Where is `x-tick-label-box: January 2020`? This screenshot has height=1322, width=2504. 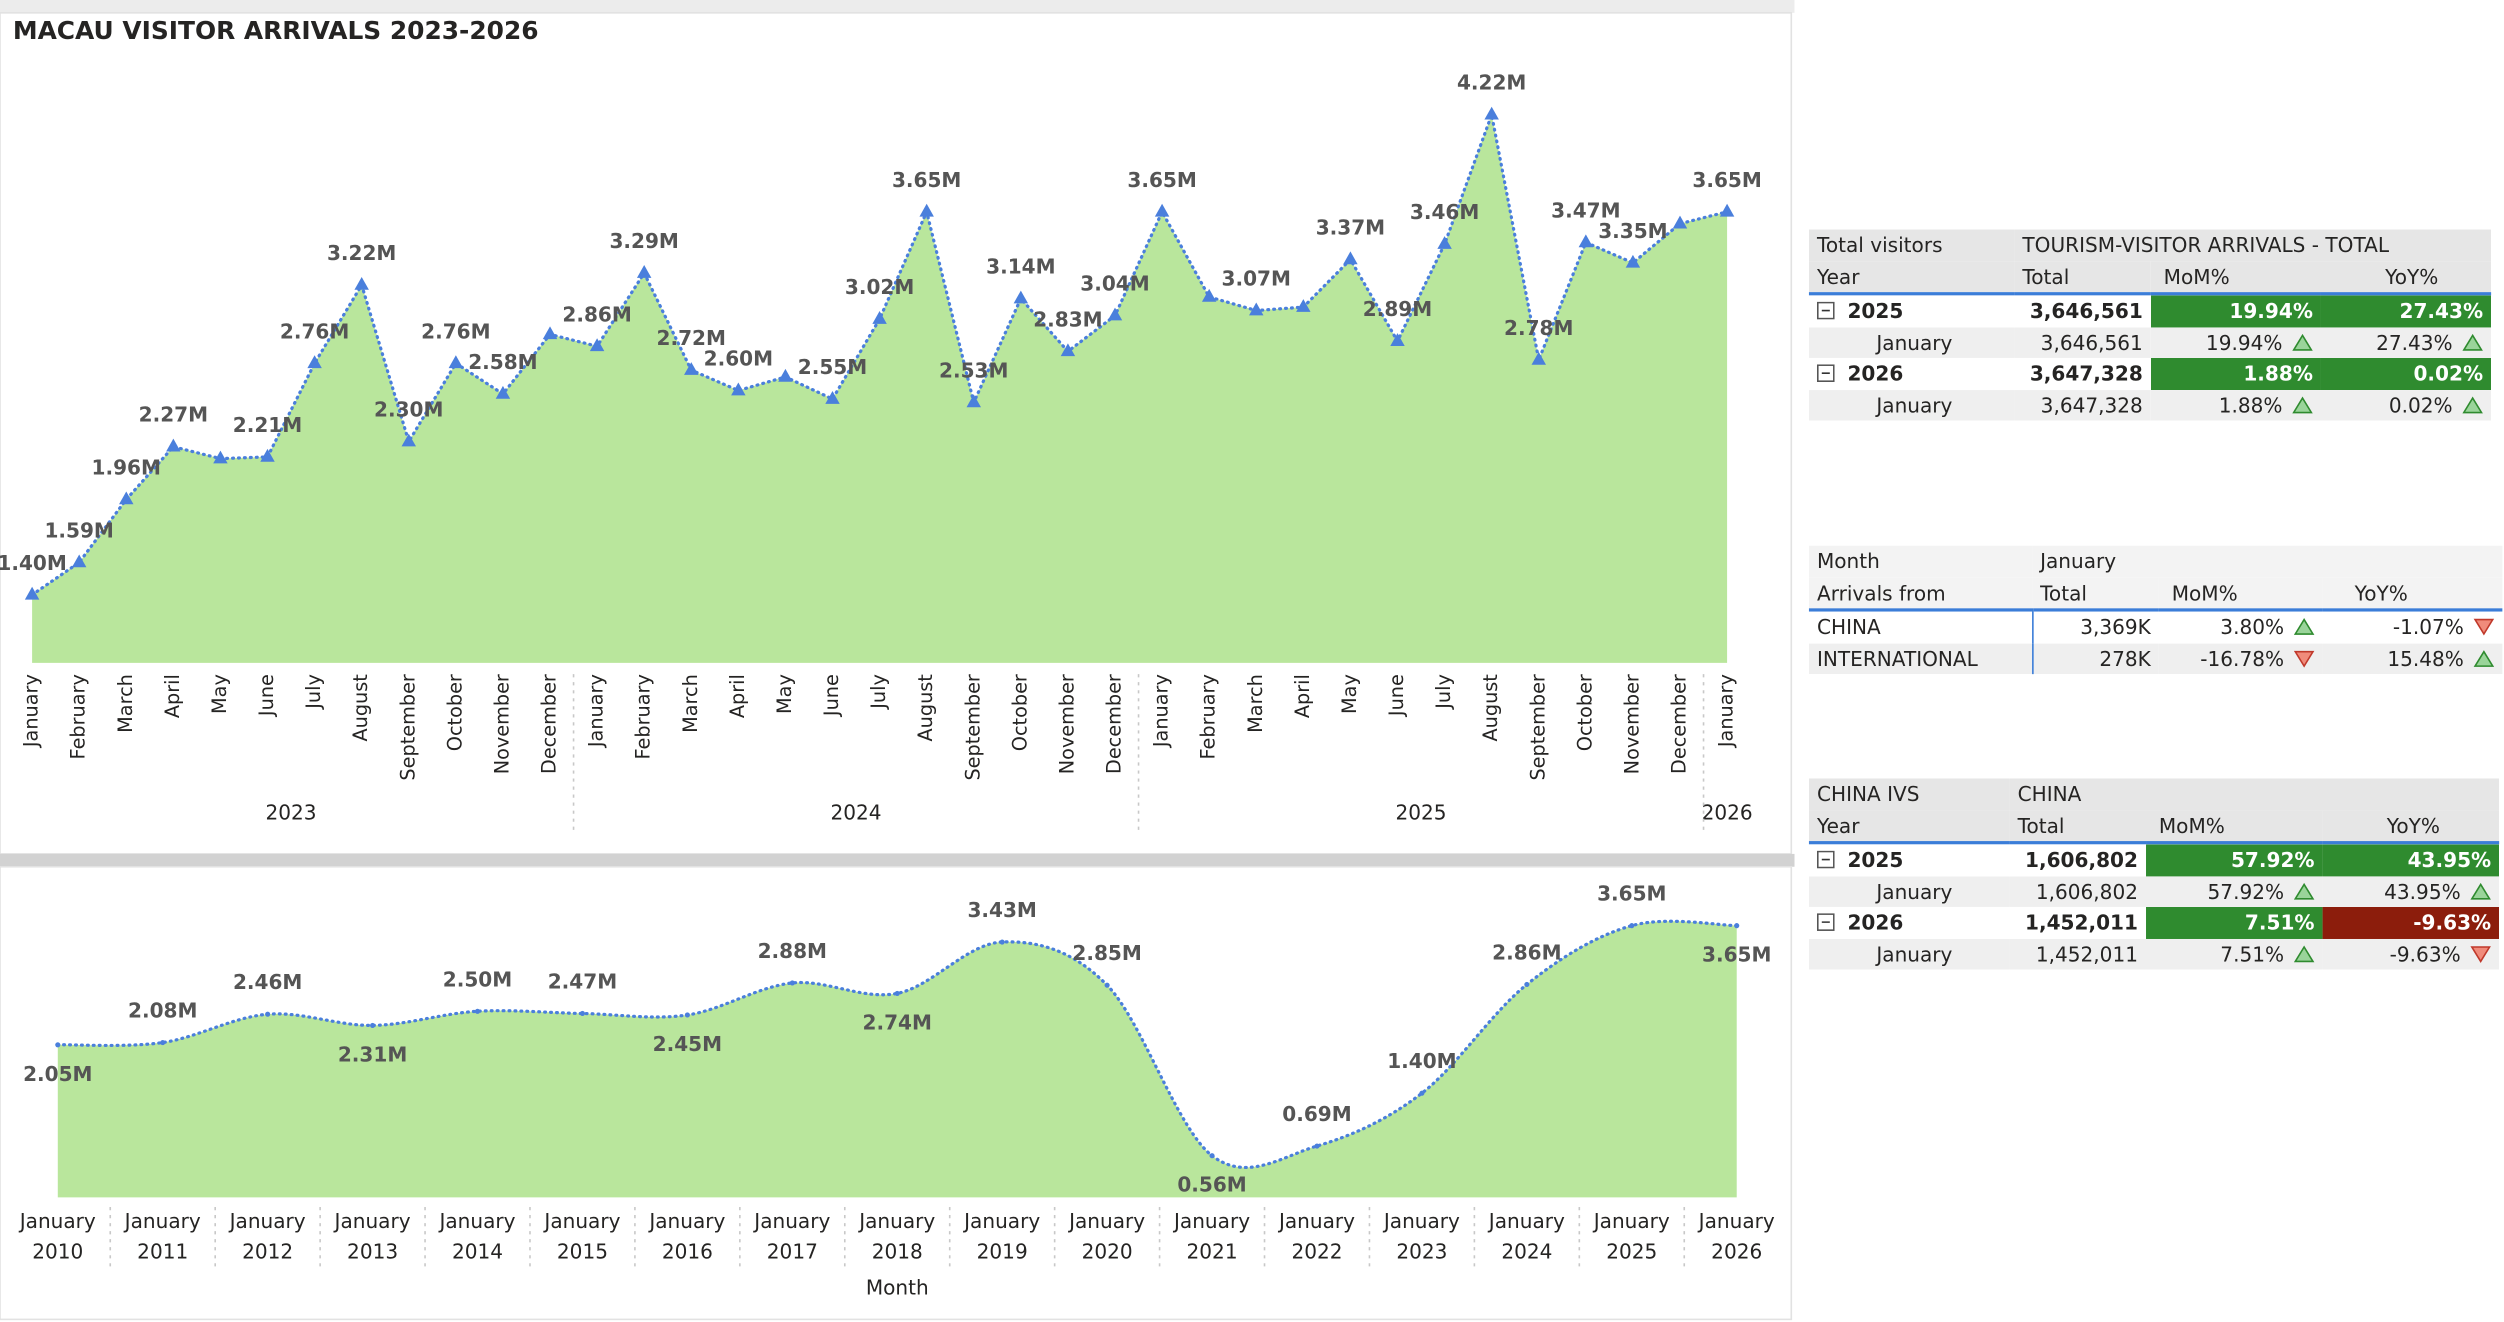
x-tick-label-box: January 2020 is located at coordinates (1107, 1236).